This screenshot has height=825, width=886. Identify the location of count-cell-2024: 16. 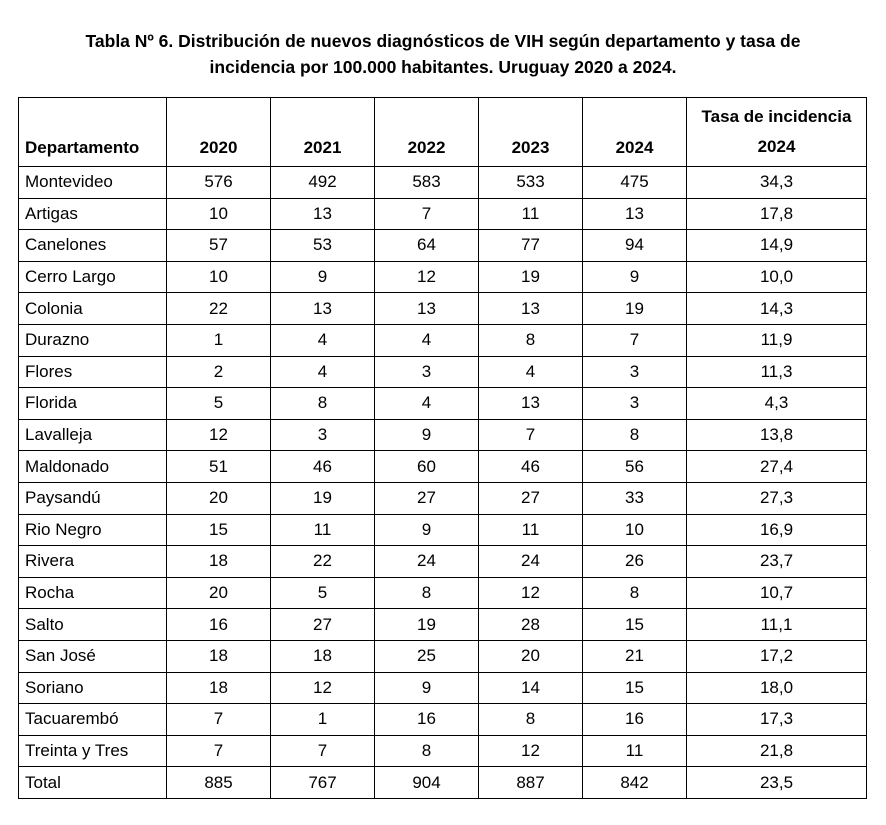
(634, 719).